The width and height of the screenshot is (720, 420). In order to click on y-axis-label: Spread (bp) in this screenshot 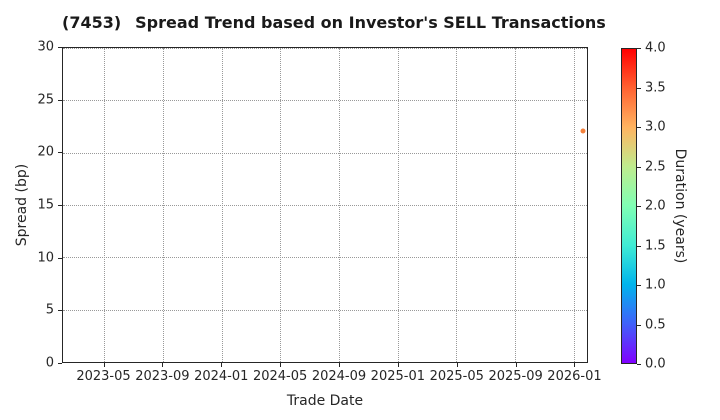, I will do `click(22, 205)`.